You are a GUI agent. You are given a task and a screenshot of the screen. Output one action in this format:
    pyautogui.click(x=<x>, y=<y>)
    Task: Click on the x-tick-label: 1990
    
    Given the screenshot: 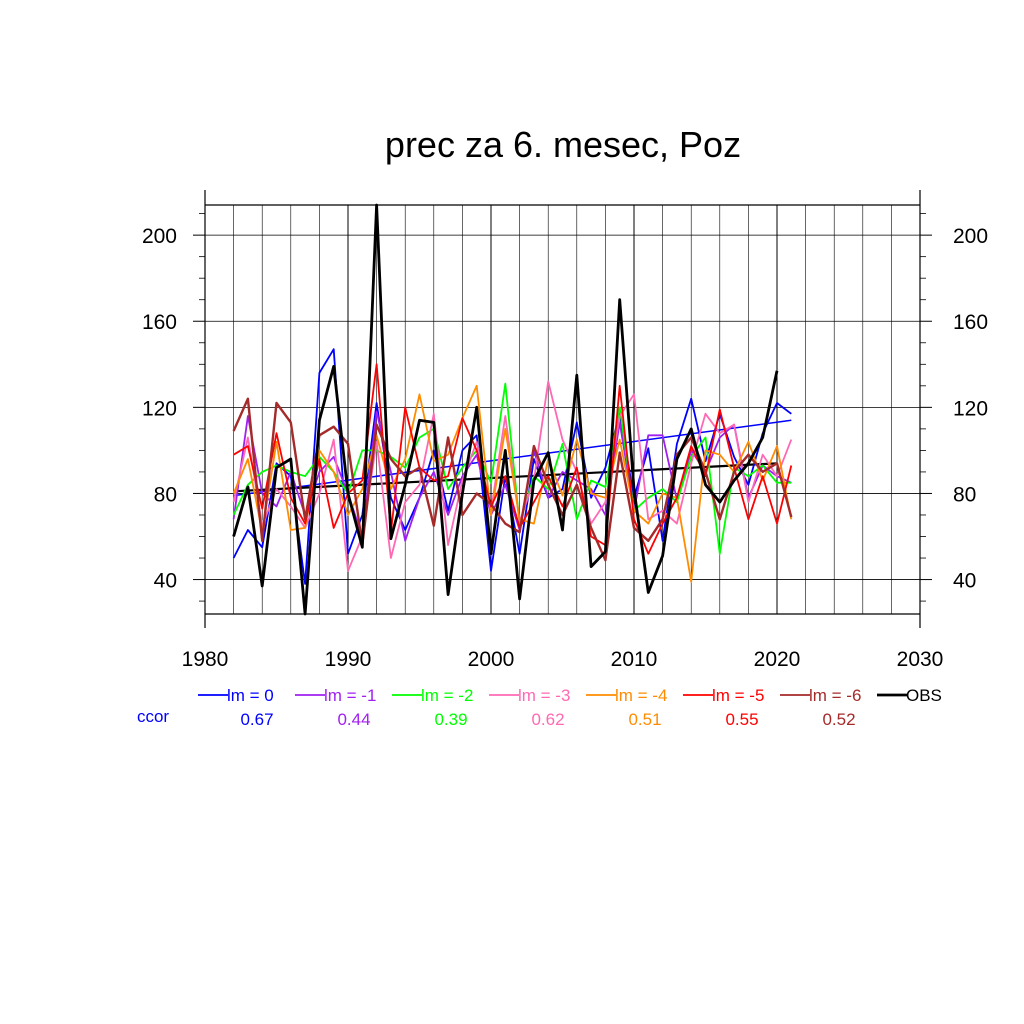 What is the action you would take?
    pyautogui.click(x=348, y=659)
    